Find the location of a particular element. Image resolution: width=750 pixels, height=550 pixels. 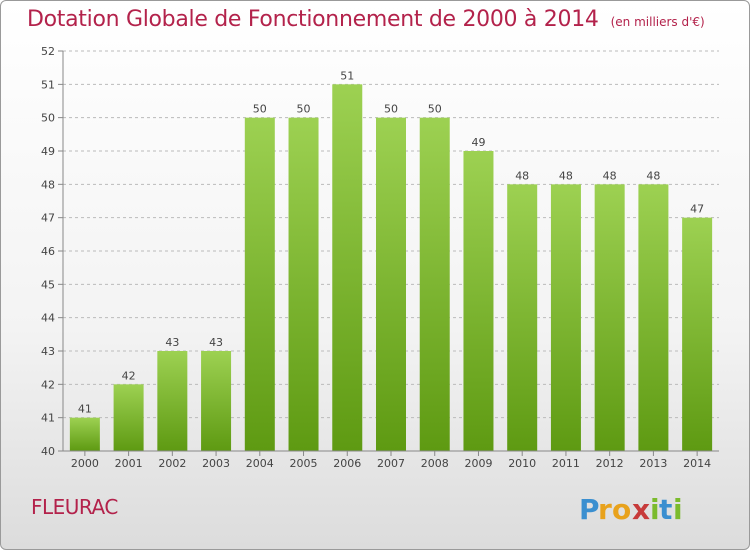

x-tick-label: 2001 is located at coordinates (129, 463).